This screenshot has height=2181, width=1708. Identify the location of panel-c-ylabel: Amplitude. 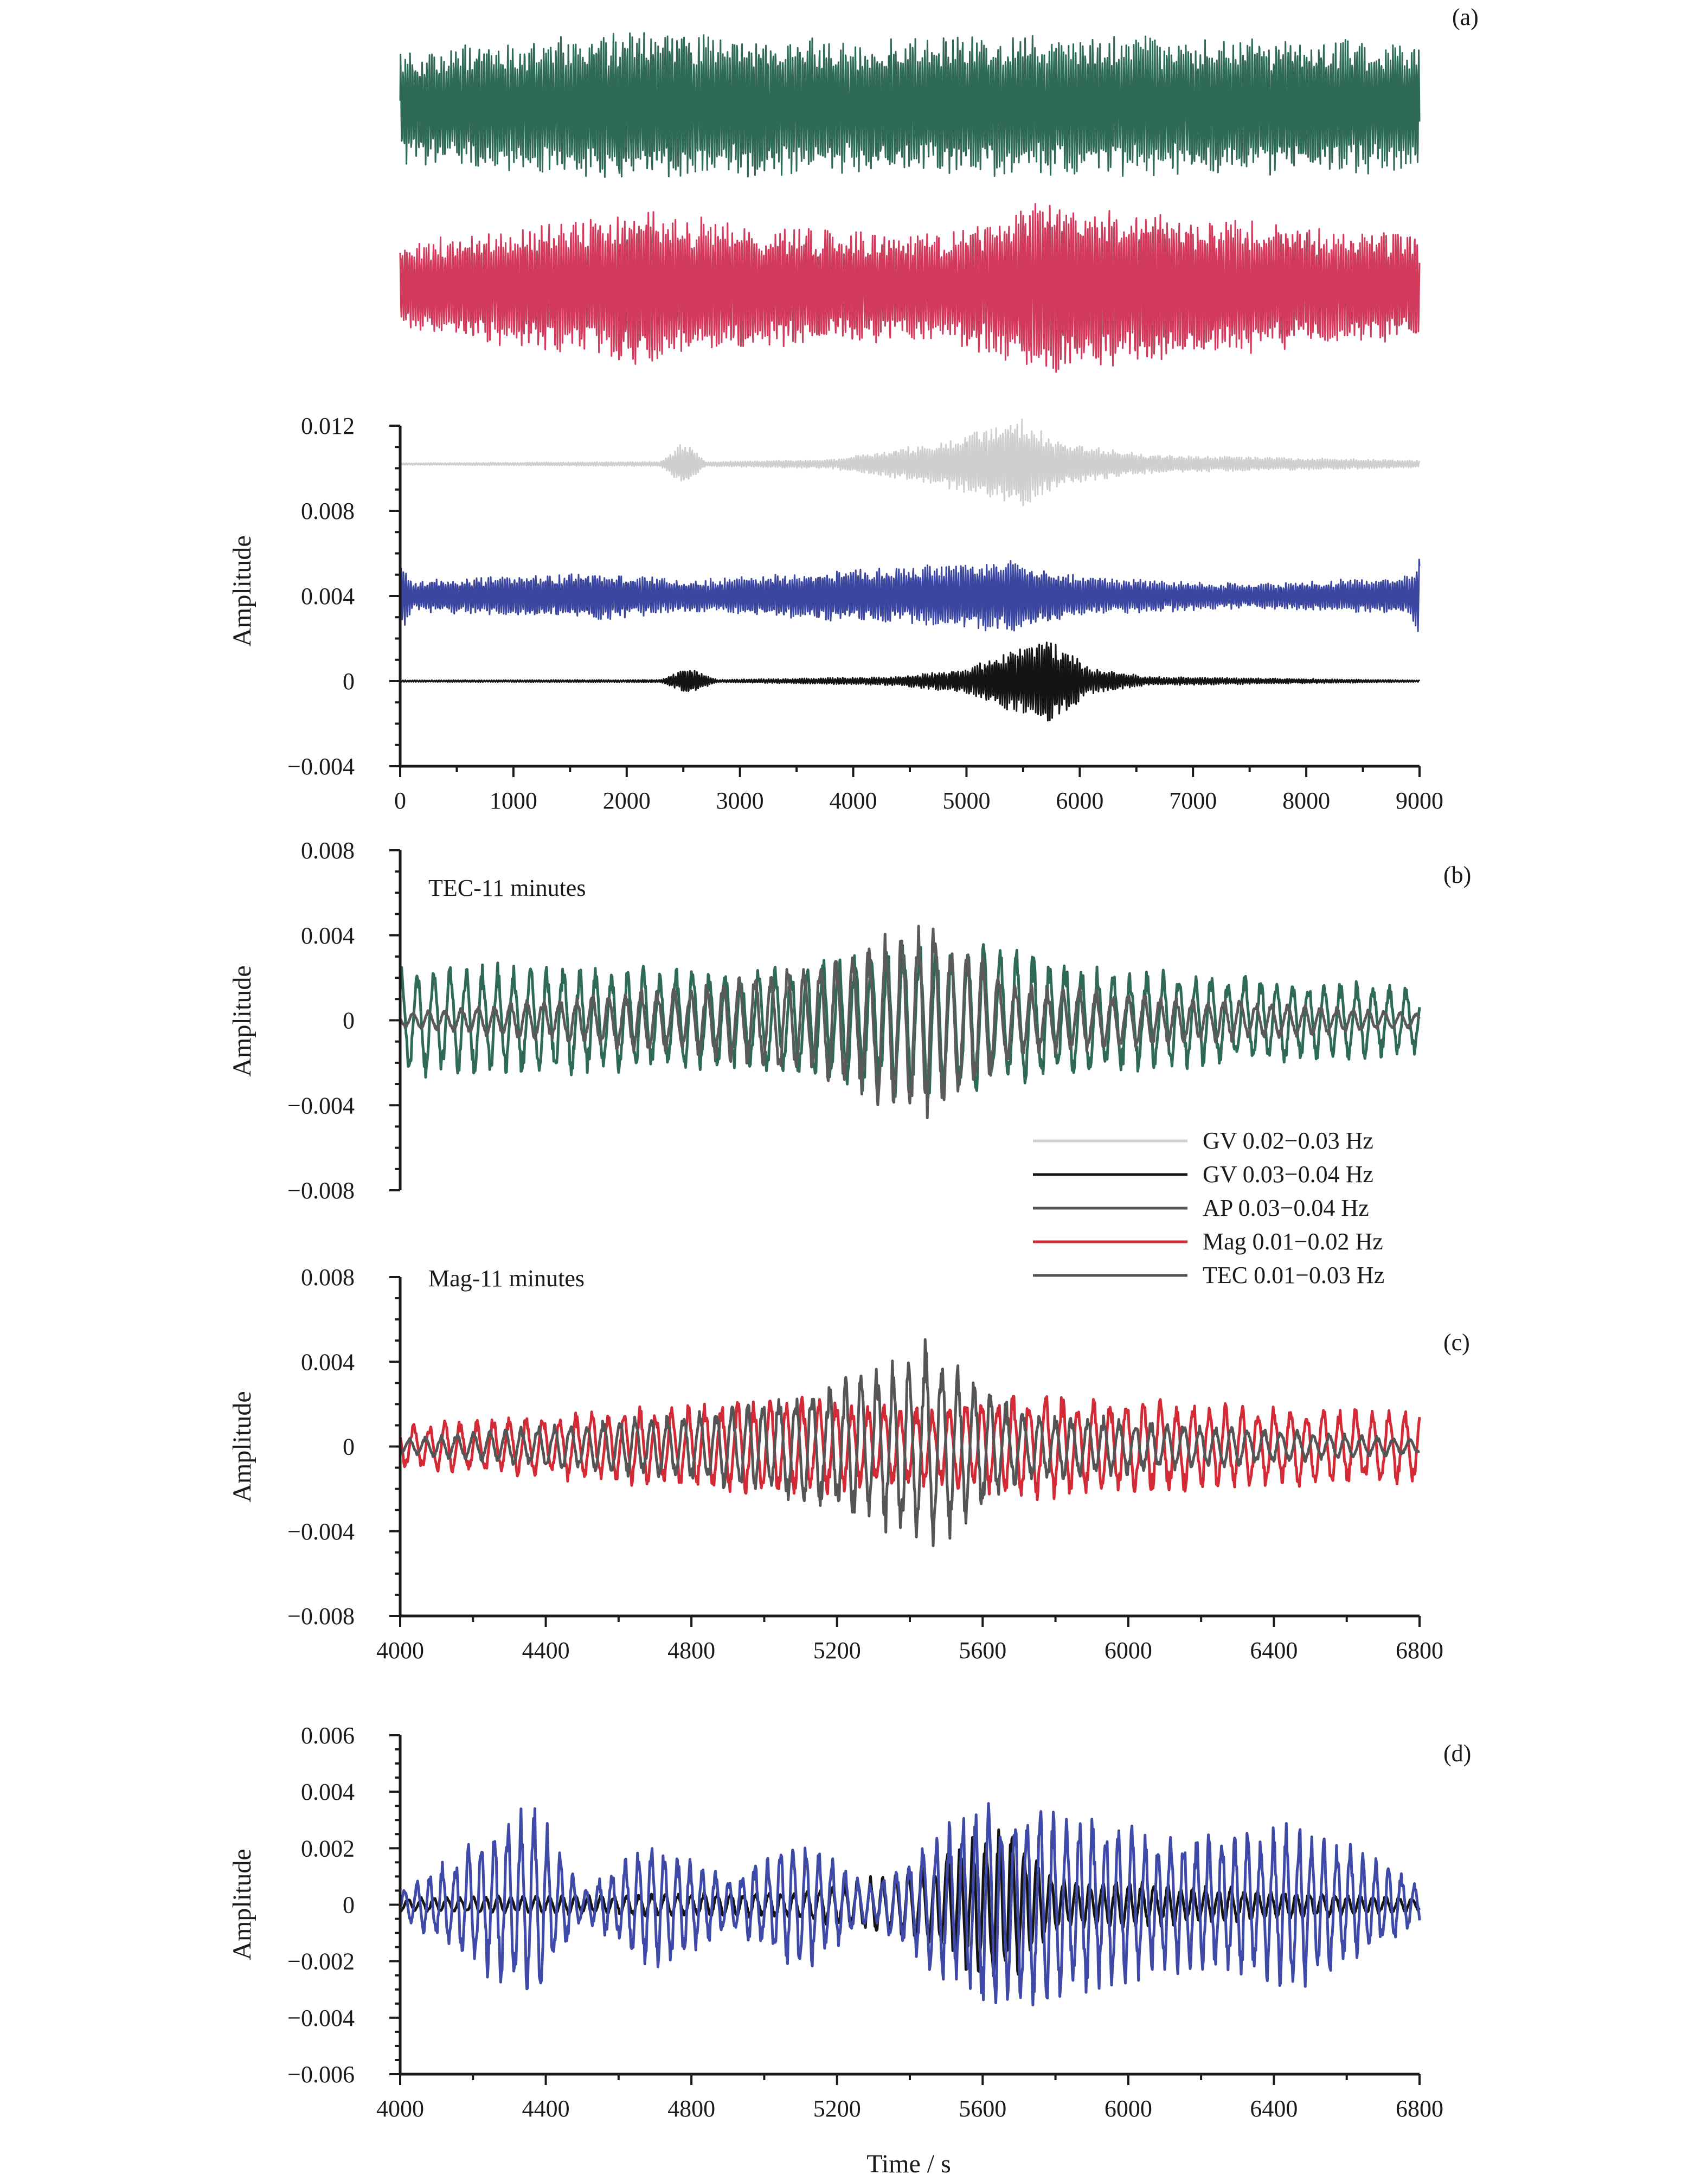
(242, 1446).